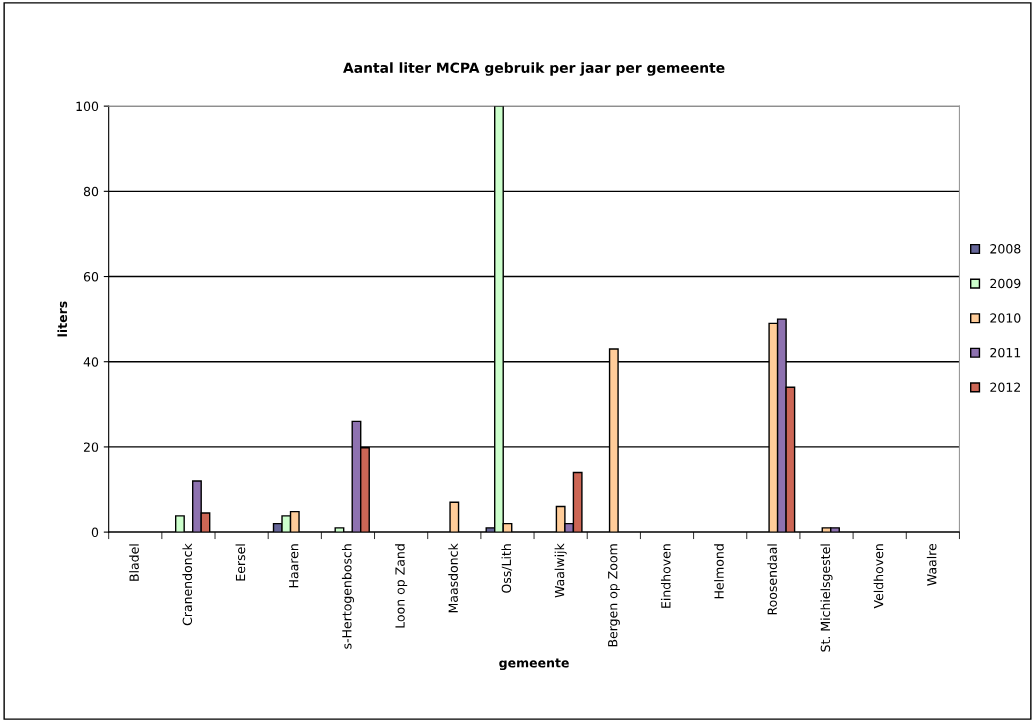  What do you see at coordinates (826, 598) in the screenshot?
I see `x-tick-label: St. Michielsgestel` at bounding box center [826, 598].